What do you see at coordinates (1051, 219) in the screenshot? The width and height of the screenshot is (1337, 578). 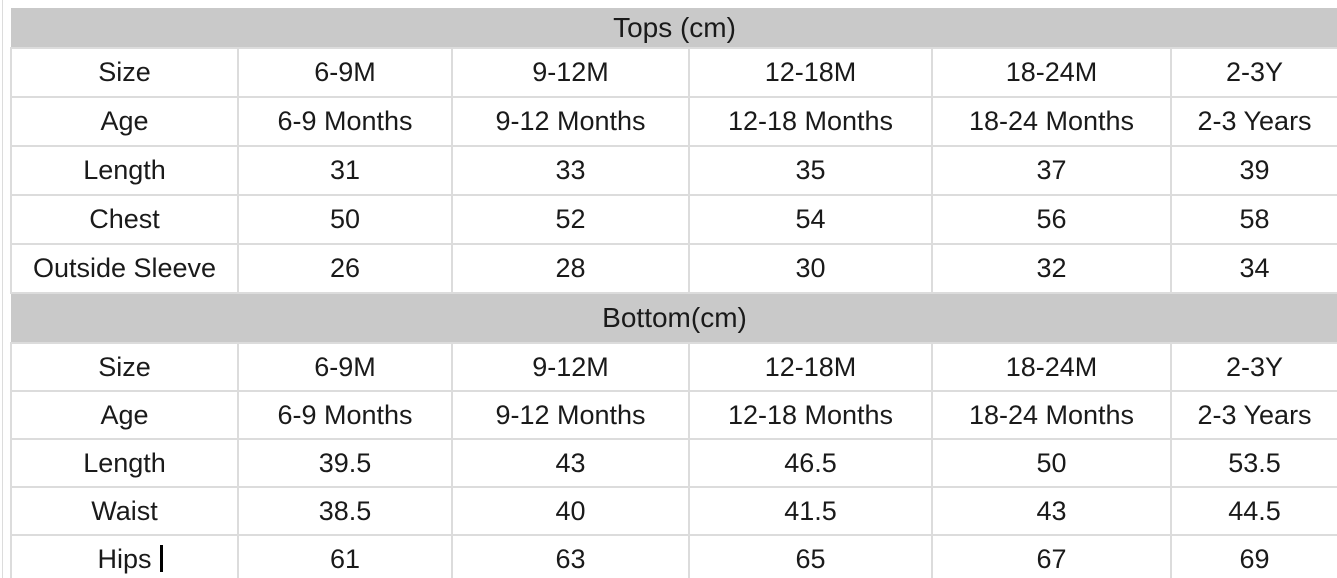 I see `cell: 56` at bounding box center [1051, 219].